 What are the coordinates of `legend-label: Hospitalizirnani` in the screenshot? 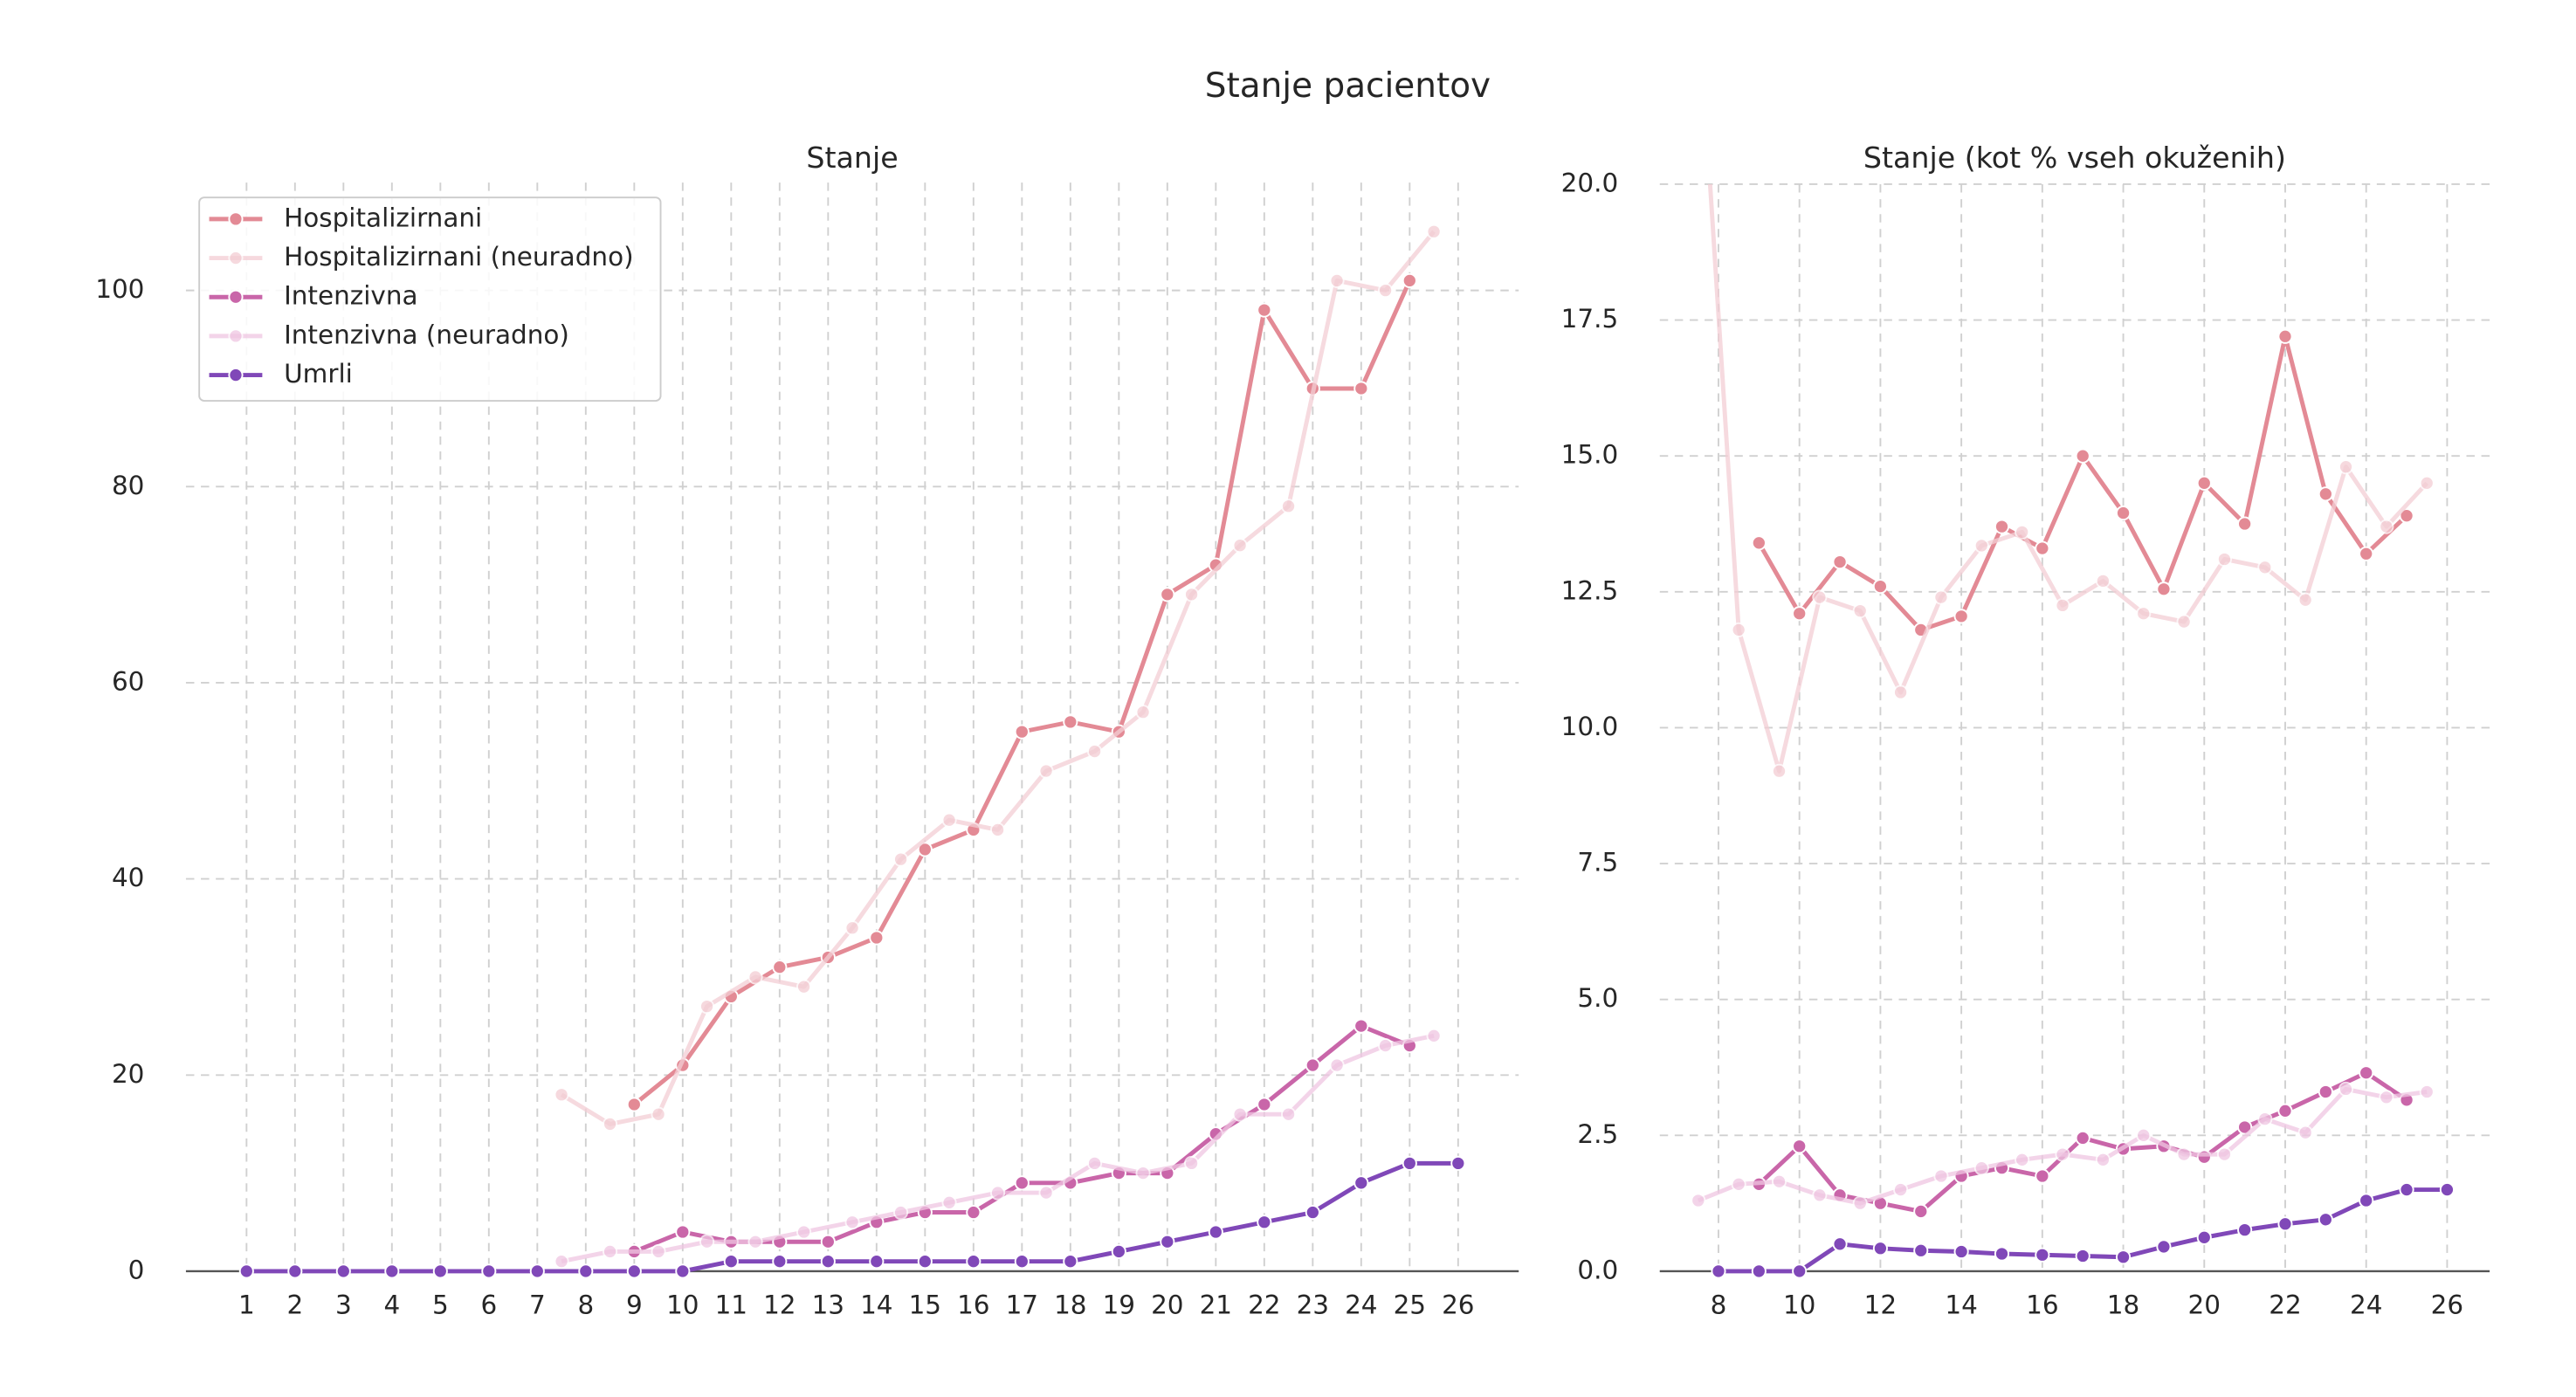 It's located at (383, 218).